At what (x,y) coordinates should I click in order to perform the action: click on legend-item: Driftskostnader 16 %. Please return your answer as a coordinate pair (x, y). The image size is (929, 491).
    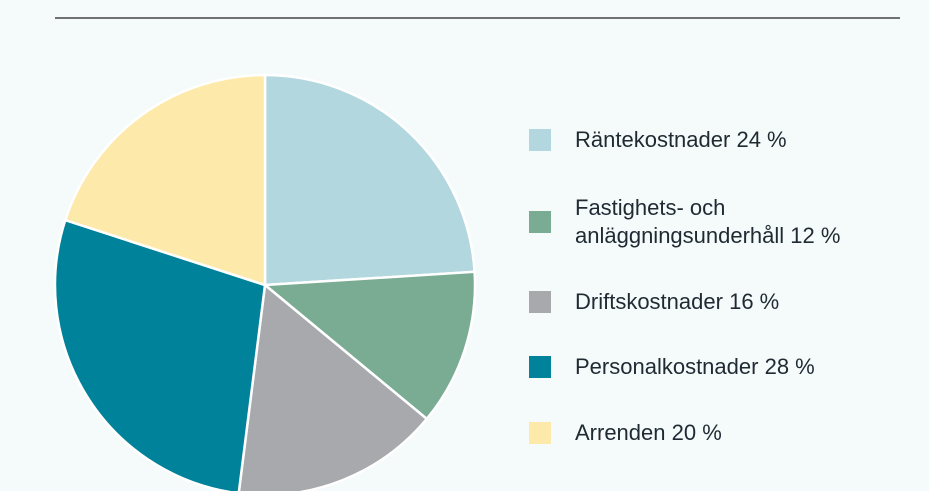
    Looking at the image, I should click on (726, 302).